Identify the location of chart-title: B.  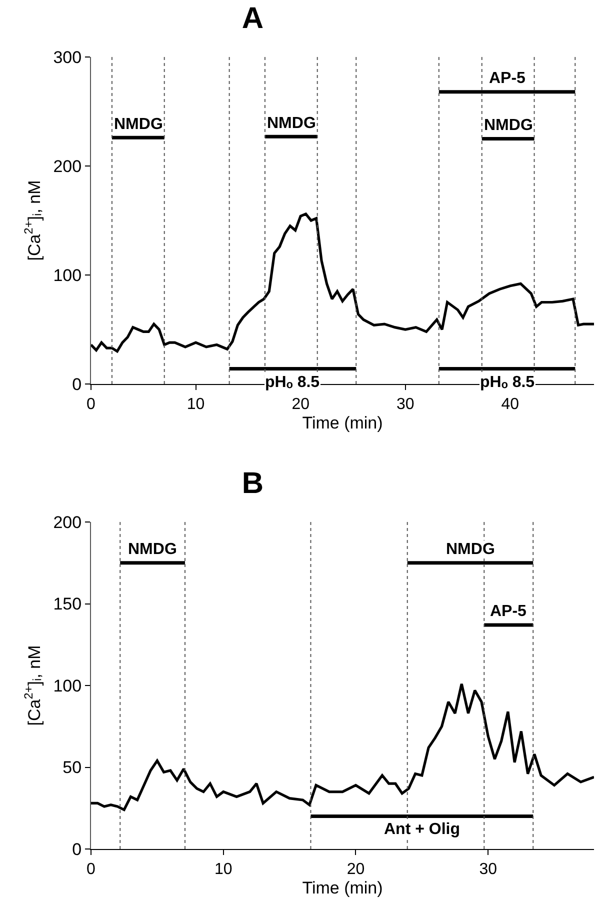
(253, 483).